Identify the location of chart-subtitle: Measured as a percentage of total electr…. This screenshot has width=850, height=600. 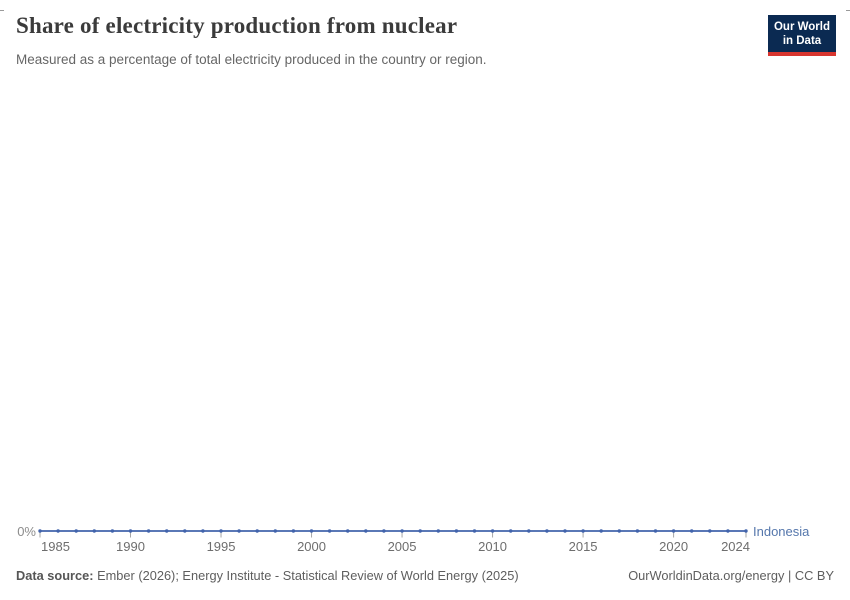
(251, 59).